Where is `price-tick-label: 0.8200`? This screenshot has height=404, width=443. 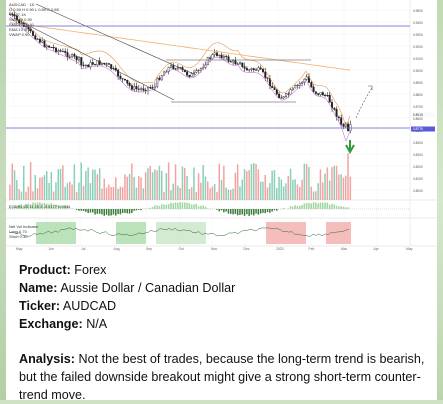 price-tick-label: 0.8200 is located at coordinates (418, 167).